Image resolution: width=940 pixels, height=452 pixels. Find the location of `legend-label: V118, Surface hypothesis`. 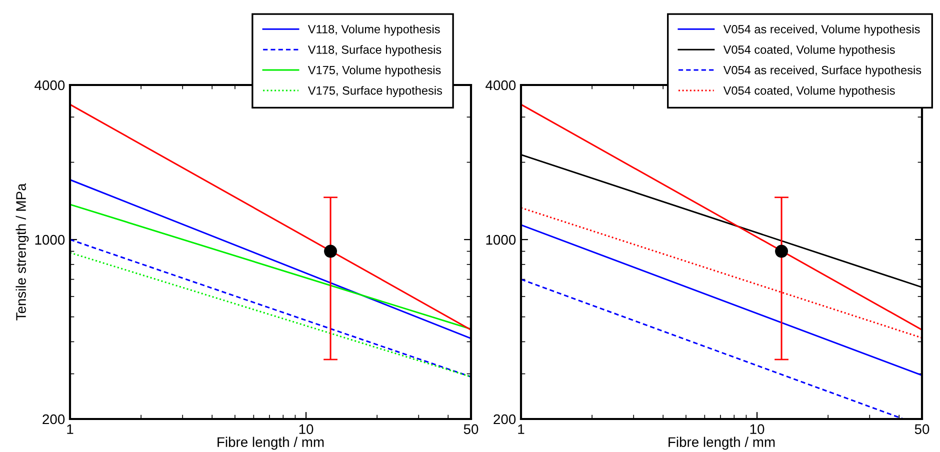

legend-label: V118, Surface hypothesis is located at coordinates (375, 50).